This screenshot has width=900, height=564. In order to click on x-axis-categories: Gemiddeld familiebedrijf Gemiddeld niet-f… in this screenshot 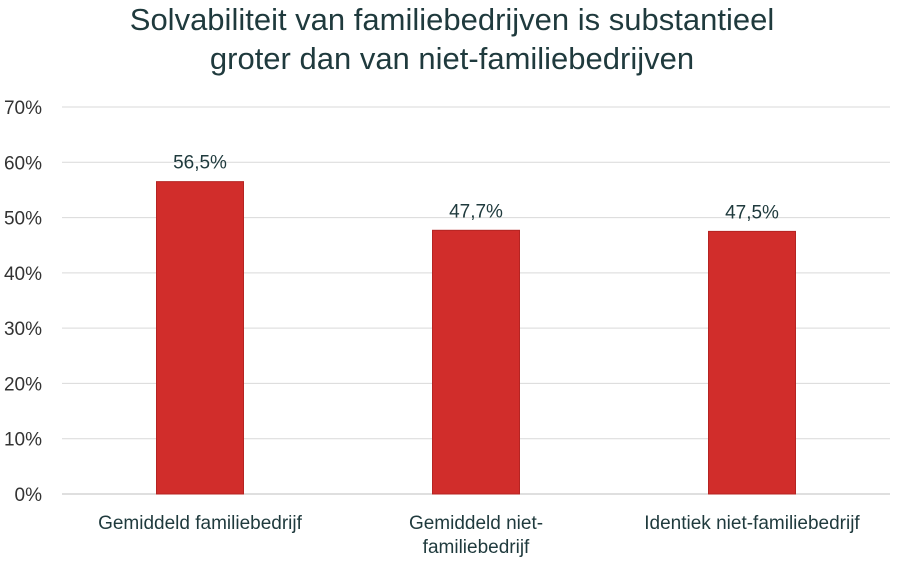, I will do `click(479, 535)`.